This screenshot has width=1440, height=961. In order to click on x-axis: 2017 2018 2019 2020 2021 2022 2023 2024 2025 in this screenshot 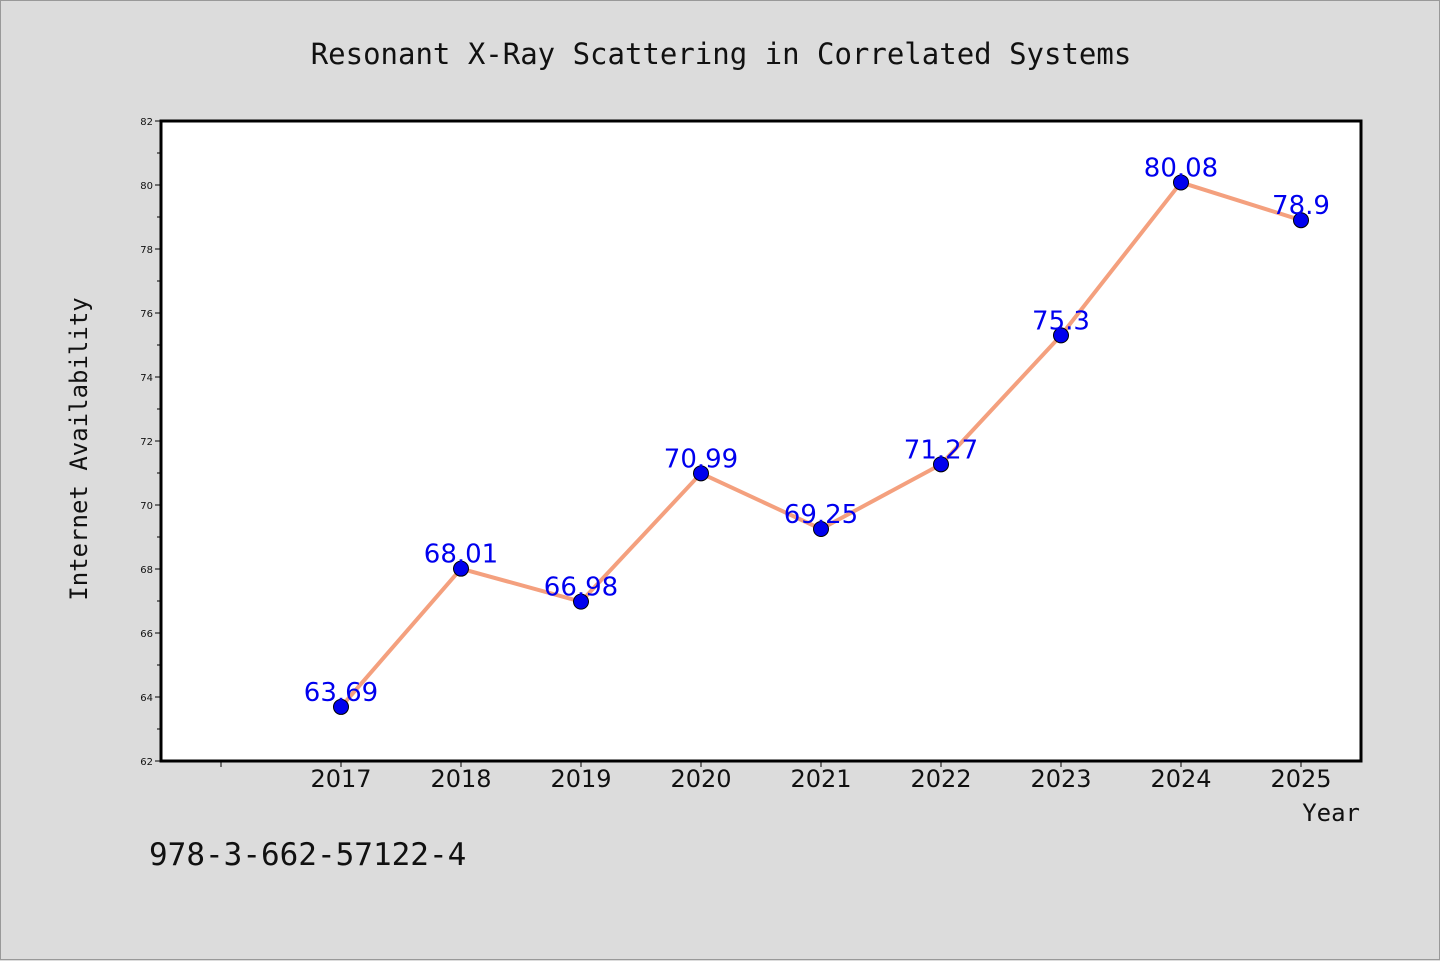, I will do `click(776, 777)`.